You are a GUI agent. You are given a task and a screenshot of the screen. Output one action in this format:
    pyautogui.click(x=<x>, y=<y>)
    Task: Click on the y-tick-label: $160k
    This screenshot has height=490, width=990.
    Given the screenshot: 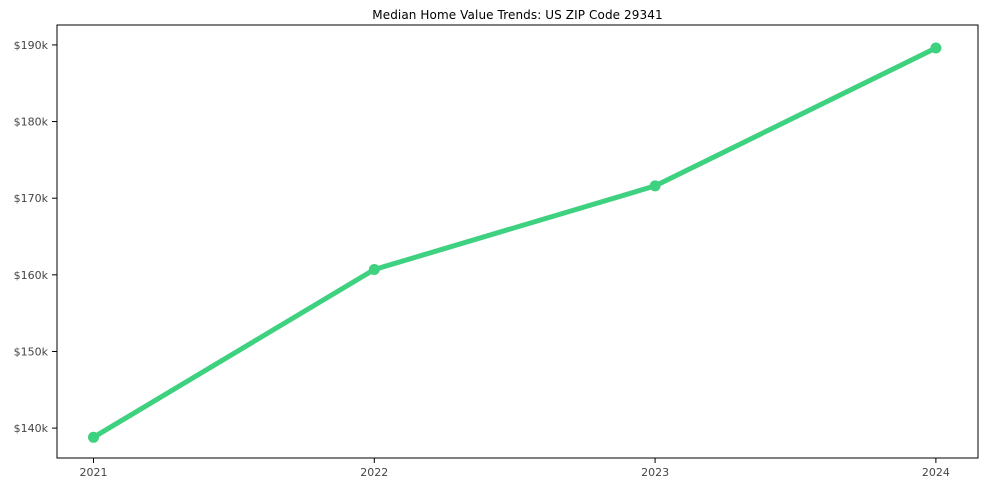 What is the action you would take?
    pyautogui.click(x=31, y=275)
    